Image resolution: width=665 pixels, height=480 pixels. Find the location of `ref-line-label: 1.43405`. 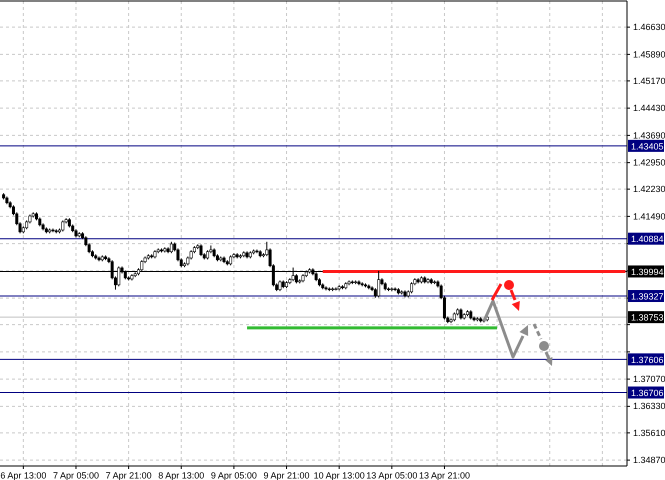

ref-line-label: 1.43405 is located at coordinates (647, 146).